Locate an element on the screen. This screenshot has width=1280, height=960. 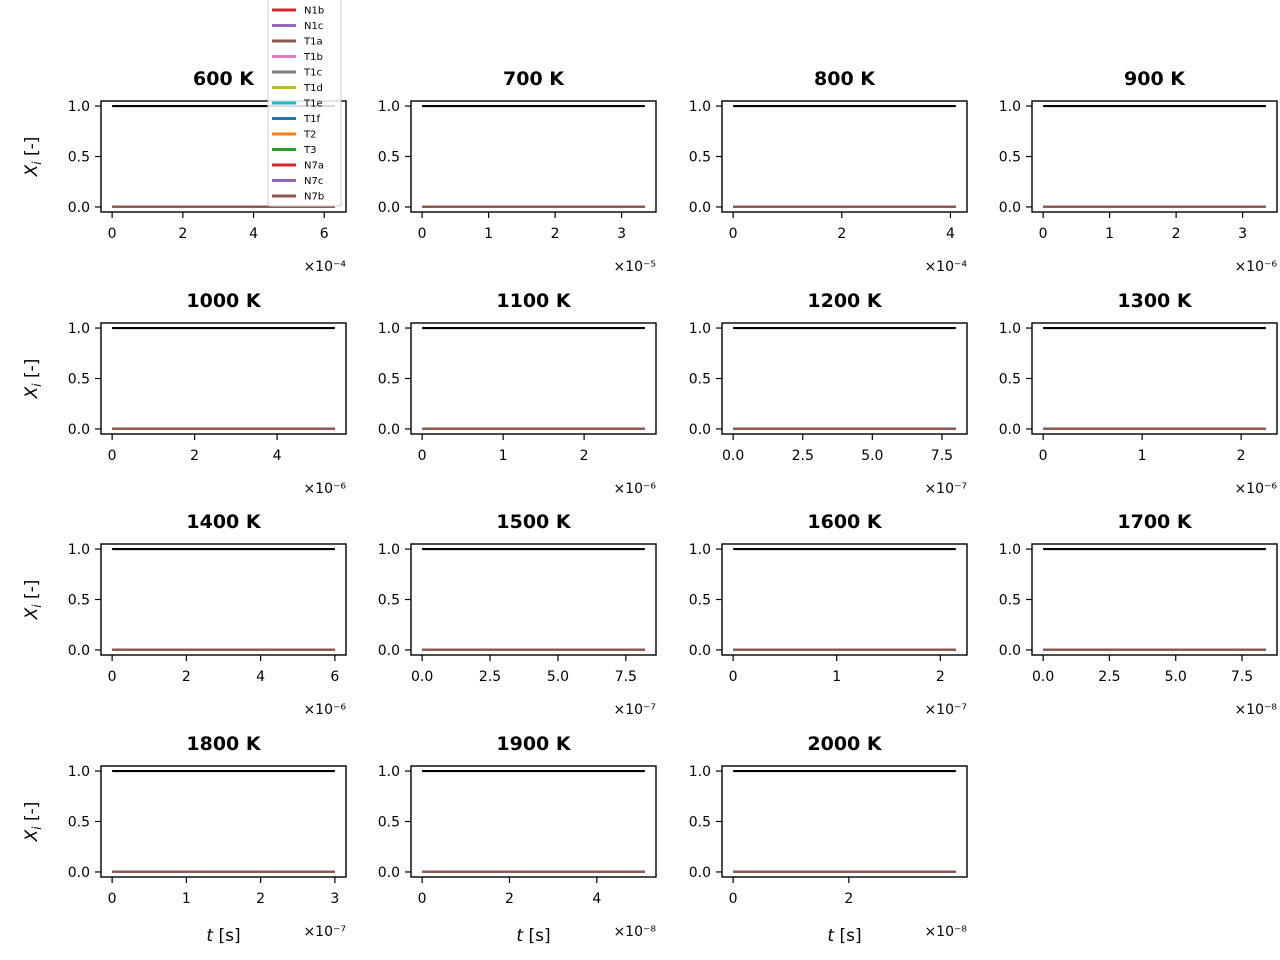
panel-title: 1400 K is located at coordinates (223, 522).